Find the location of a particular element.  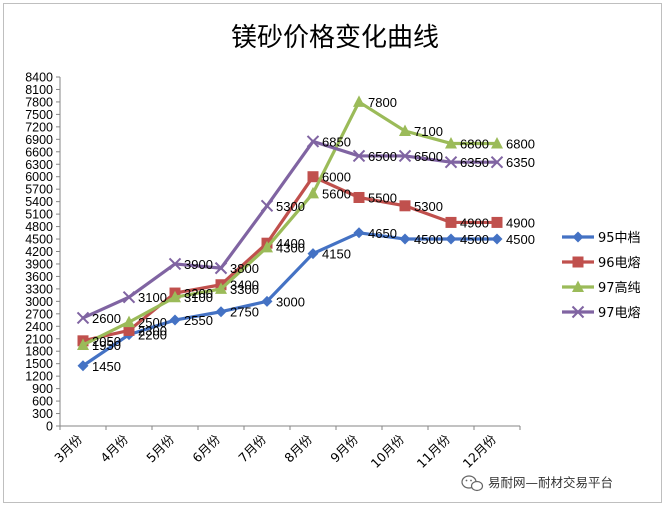

legend-item: 97电熔 is located at coordinates (601, 313).